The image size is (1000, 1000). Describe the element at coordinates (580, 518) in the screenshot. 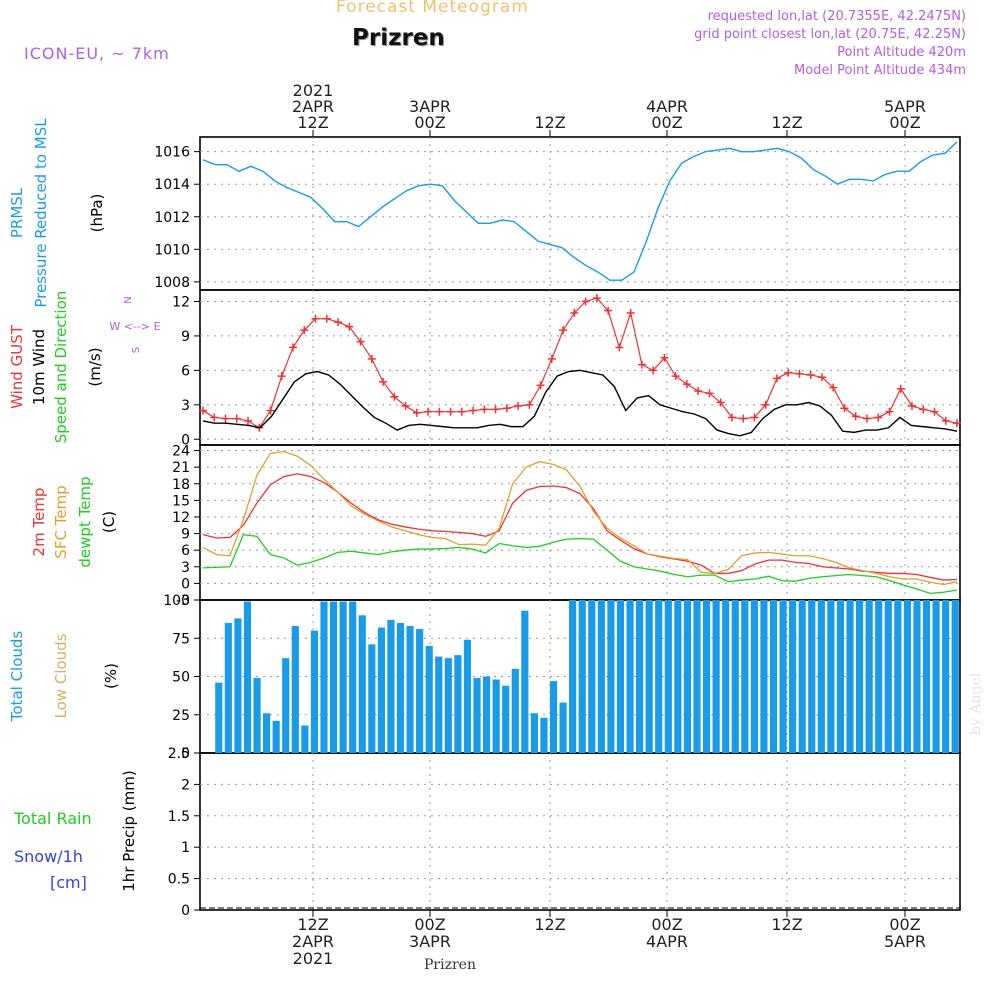

I see `sfc-temp-line` at that location.